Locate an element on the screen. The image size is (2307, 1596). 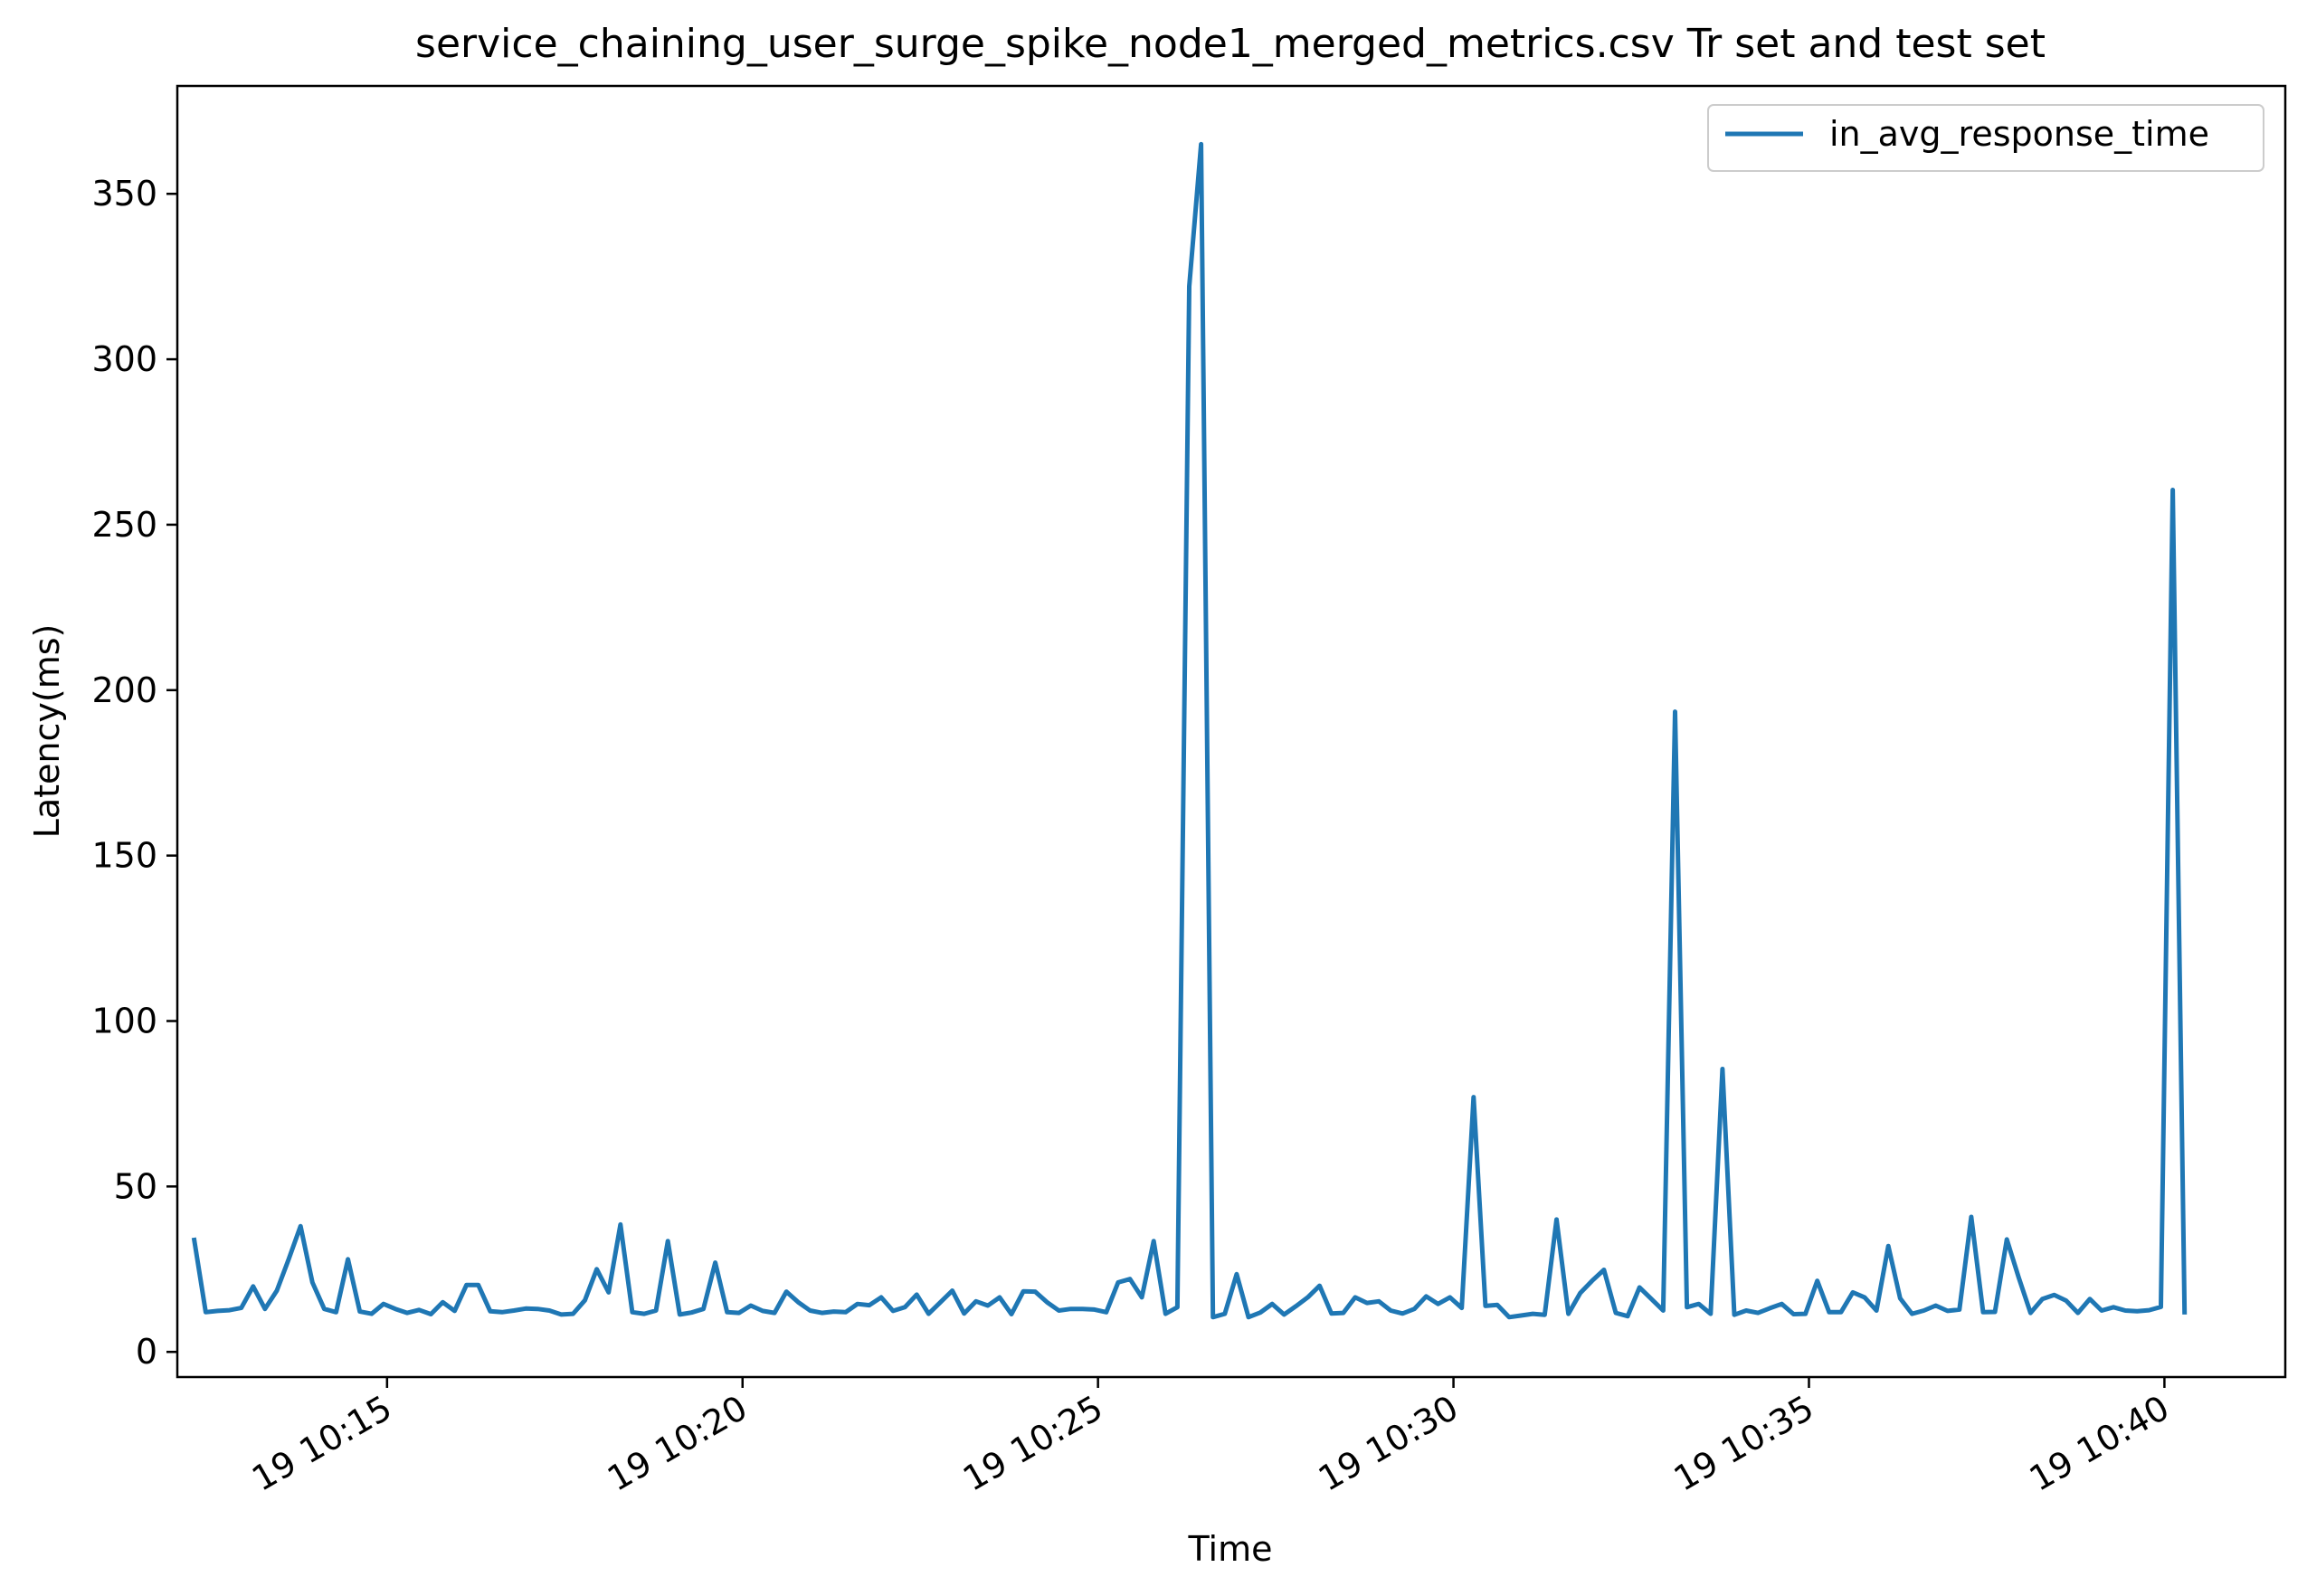
legend: in_avg_response_time is located at coordinates (1985, 138).